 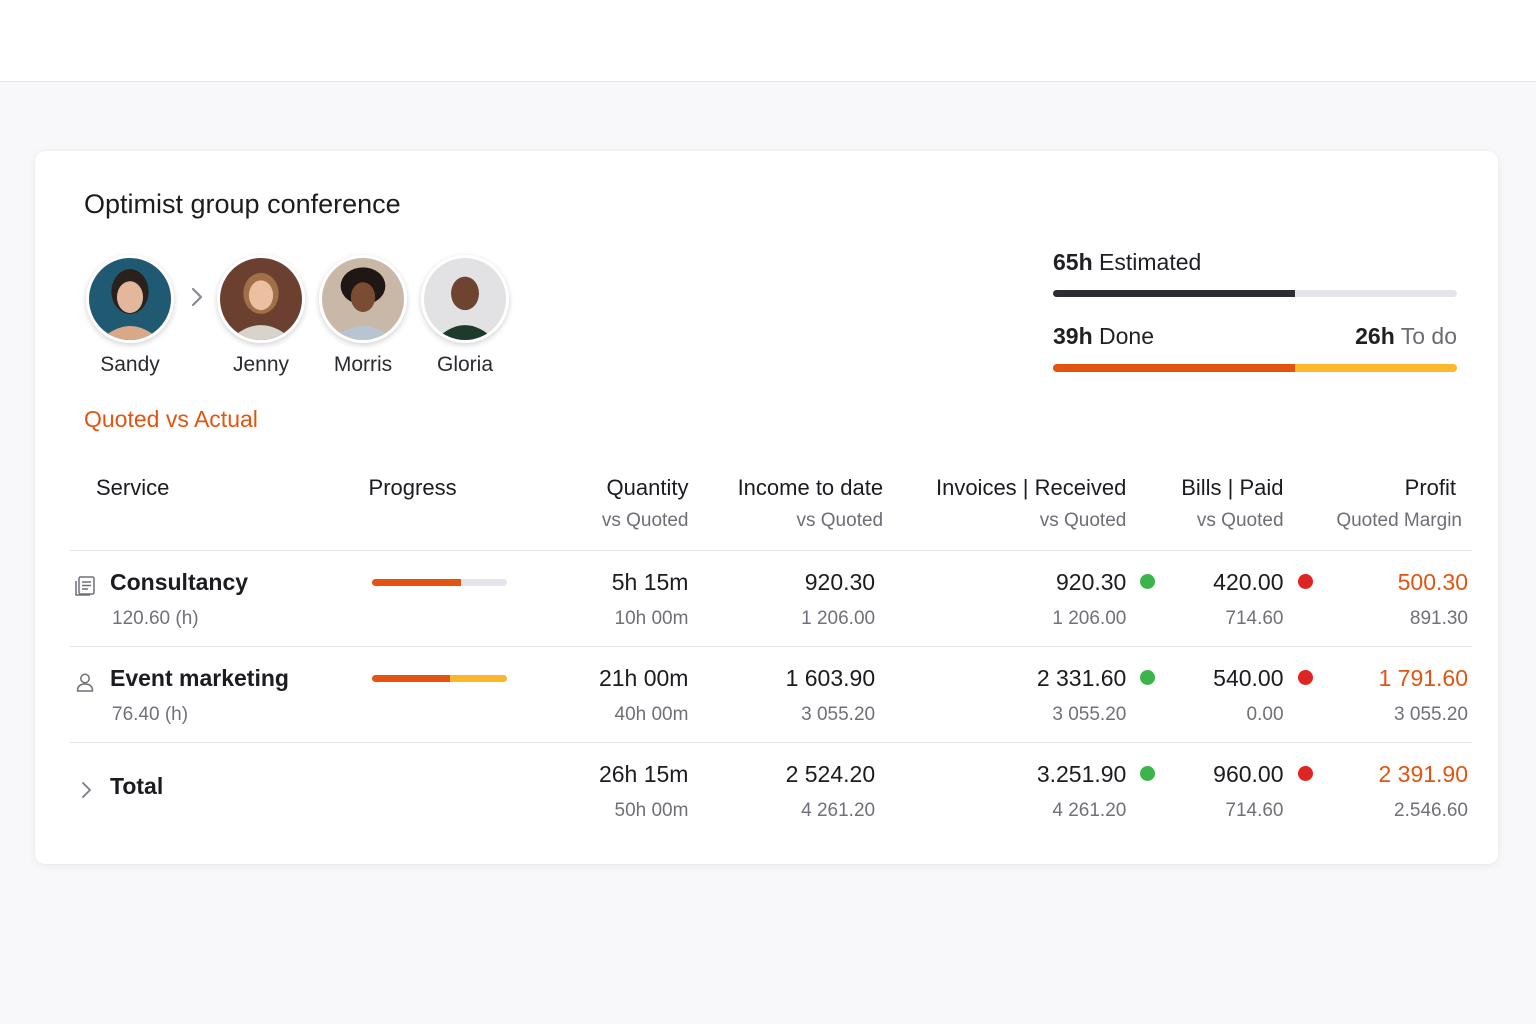 I want to click on bills-value: 540.00, so click(x=1248, y=678).